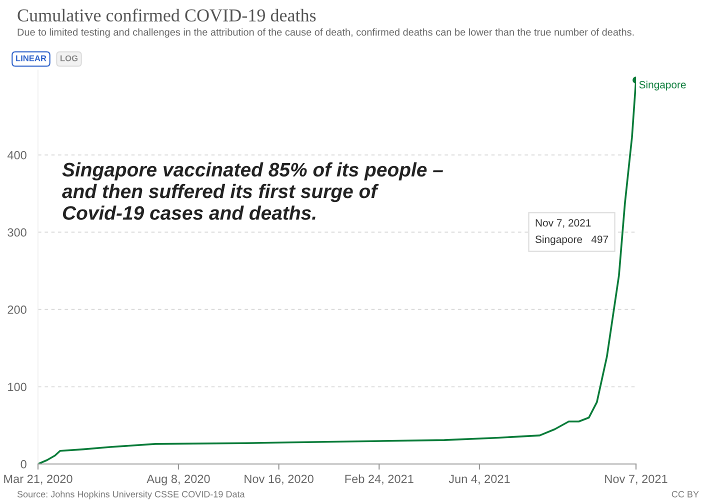 This screenshot has width=710, height=502. What do you see at coordinates (479, 479) in the screenshot?
I see `x-tick-label: Jun 4, 2021` at bounding box center [479, 479].